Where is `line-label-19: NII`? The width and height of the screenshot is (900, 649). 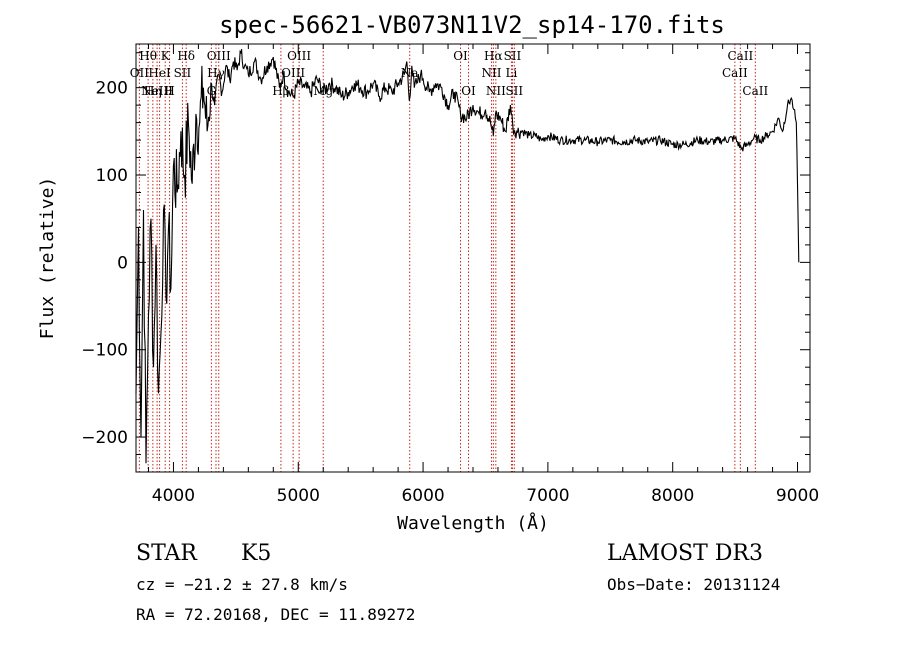 line-label-19: NII is located at coordinates (491, 73).